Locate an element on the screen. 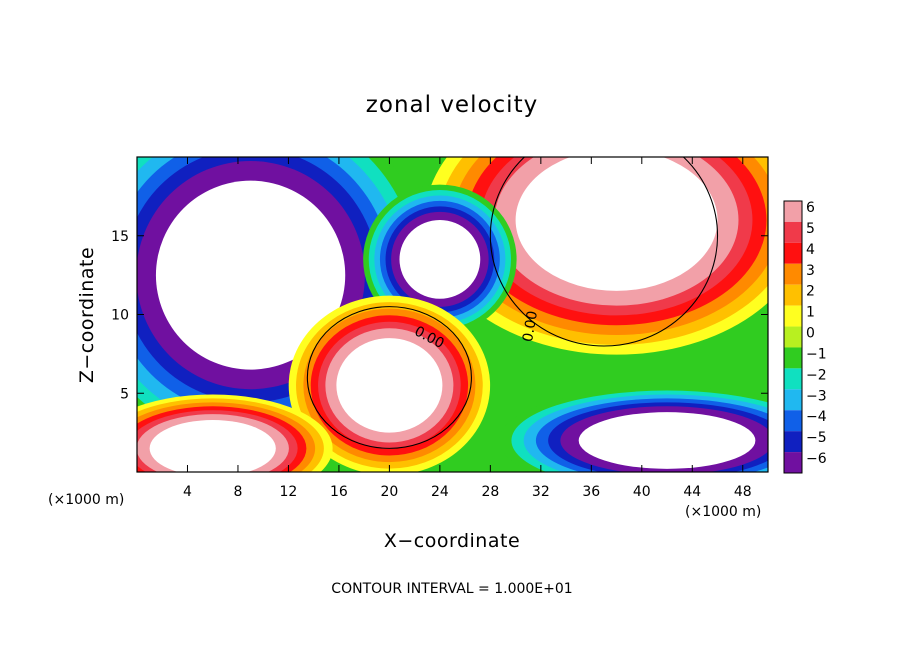 This screenshot has height=654, width=904. contour-label: 0.00 is located at coordinates (530, 326).